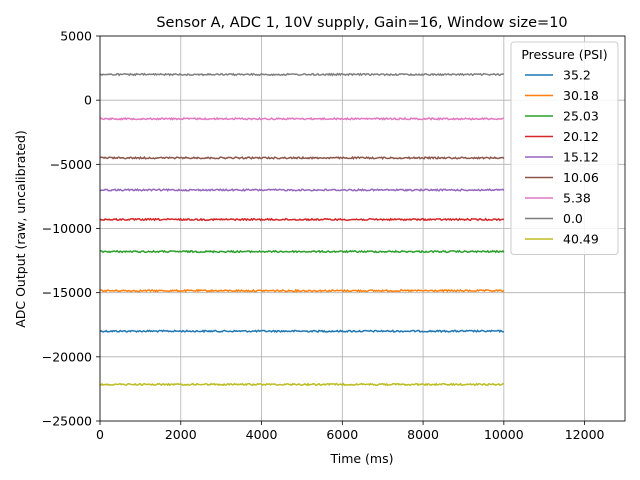 This screenshot has width=640, height=480. I want to click on x-tick-label: 12000, so click(585, 434).